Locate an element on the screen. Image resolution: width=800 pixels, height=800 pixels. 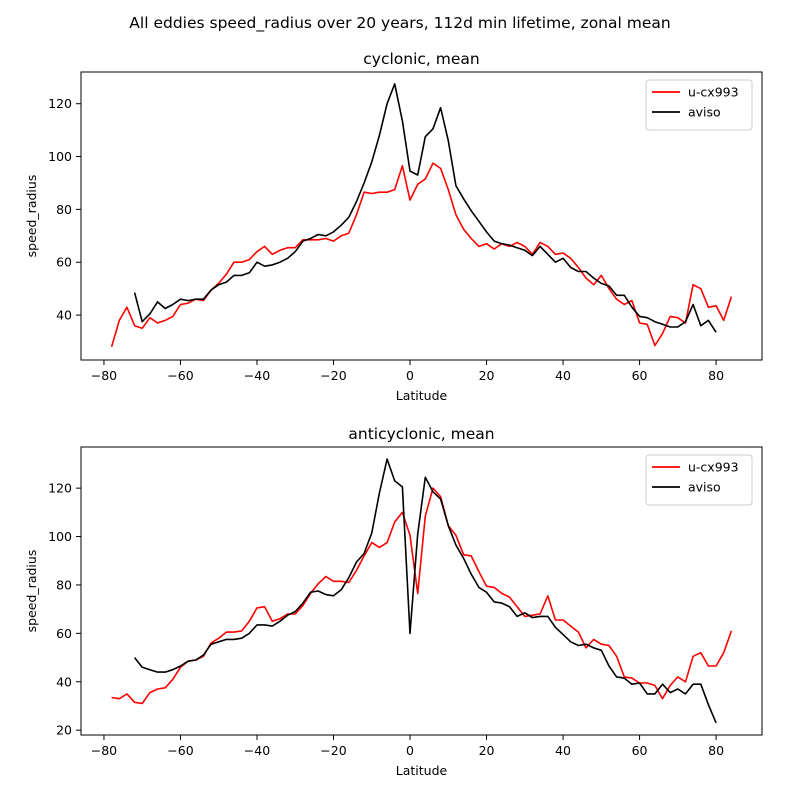
anticyclonic-xtick-label: −60 is located at coordinates (180, 750).